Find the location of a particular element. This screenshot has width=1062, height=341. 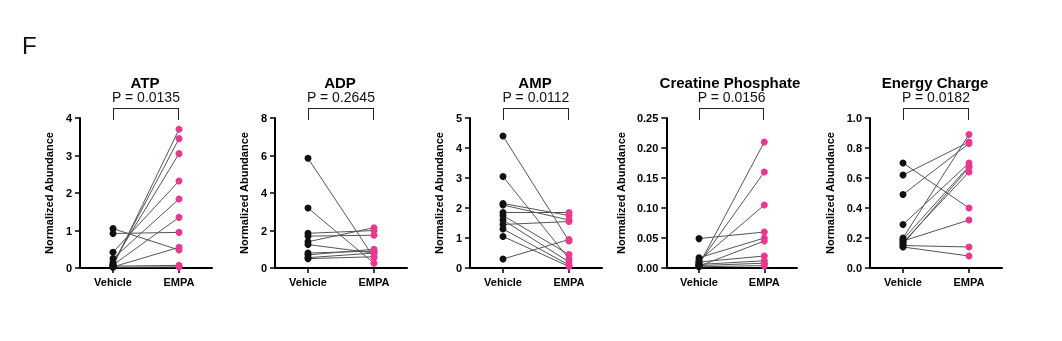

y-tick-label: 8 is located at coordinates (263, 118).